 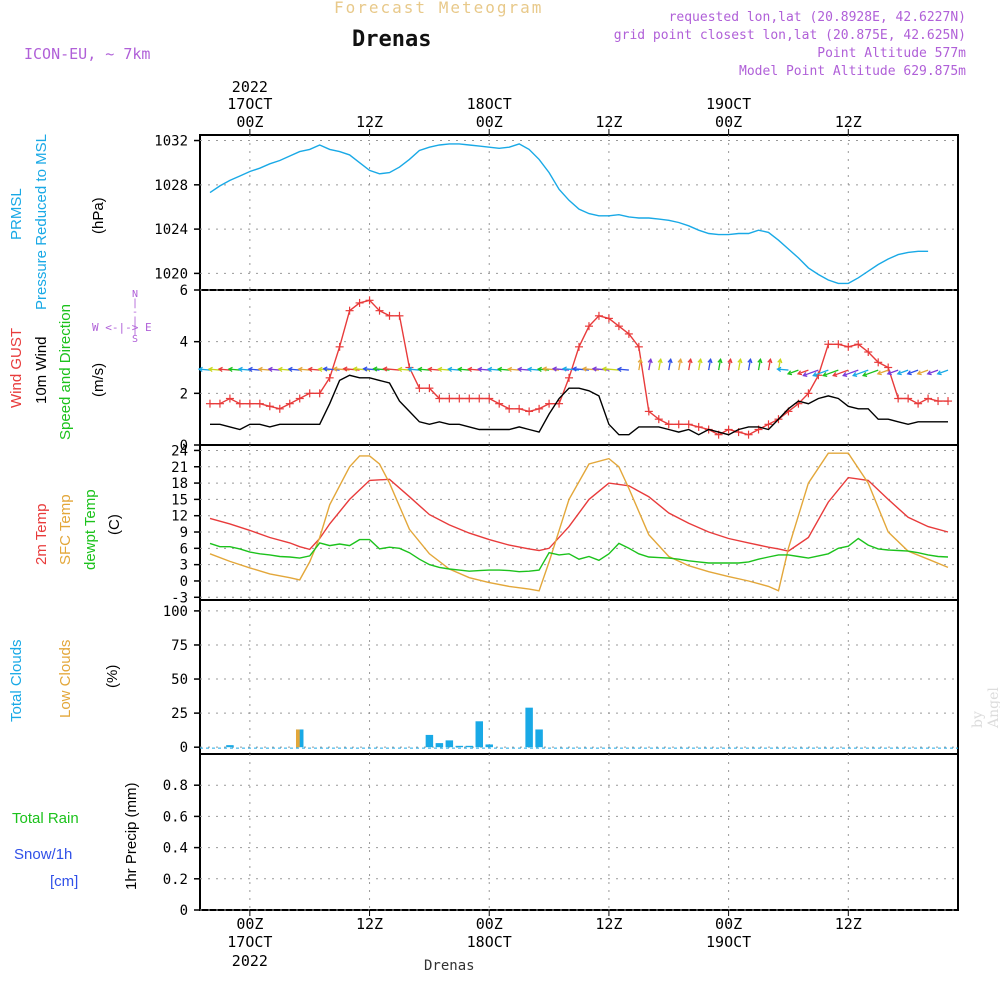 I want to click on wind-10m-line, so click(x=579, y=405).